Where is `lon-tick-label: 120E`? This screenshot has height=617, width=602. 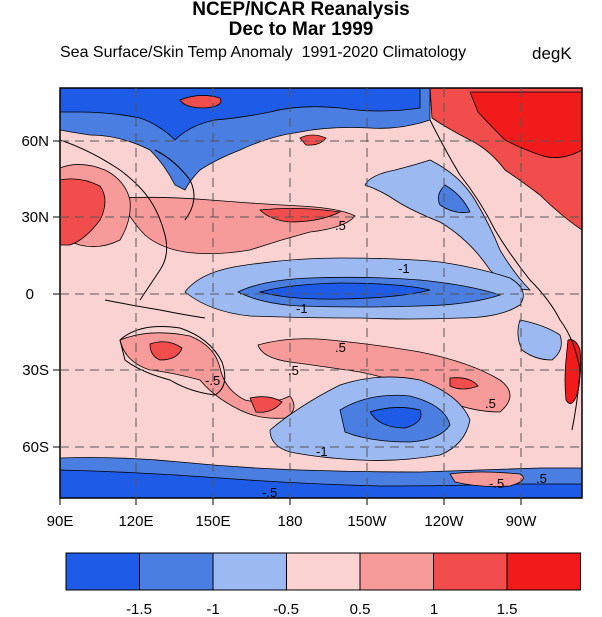
lon-tick-label: 120E is located at coordinates (135, 521).